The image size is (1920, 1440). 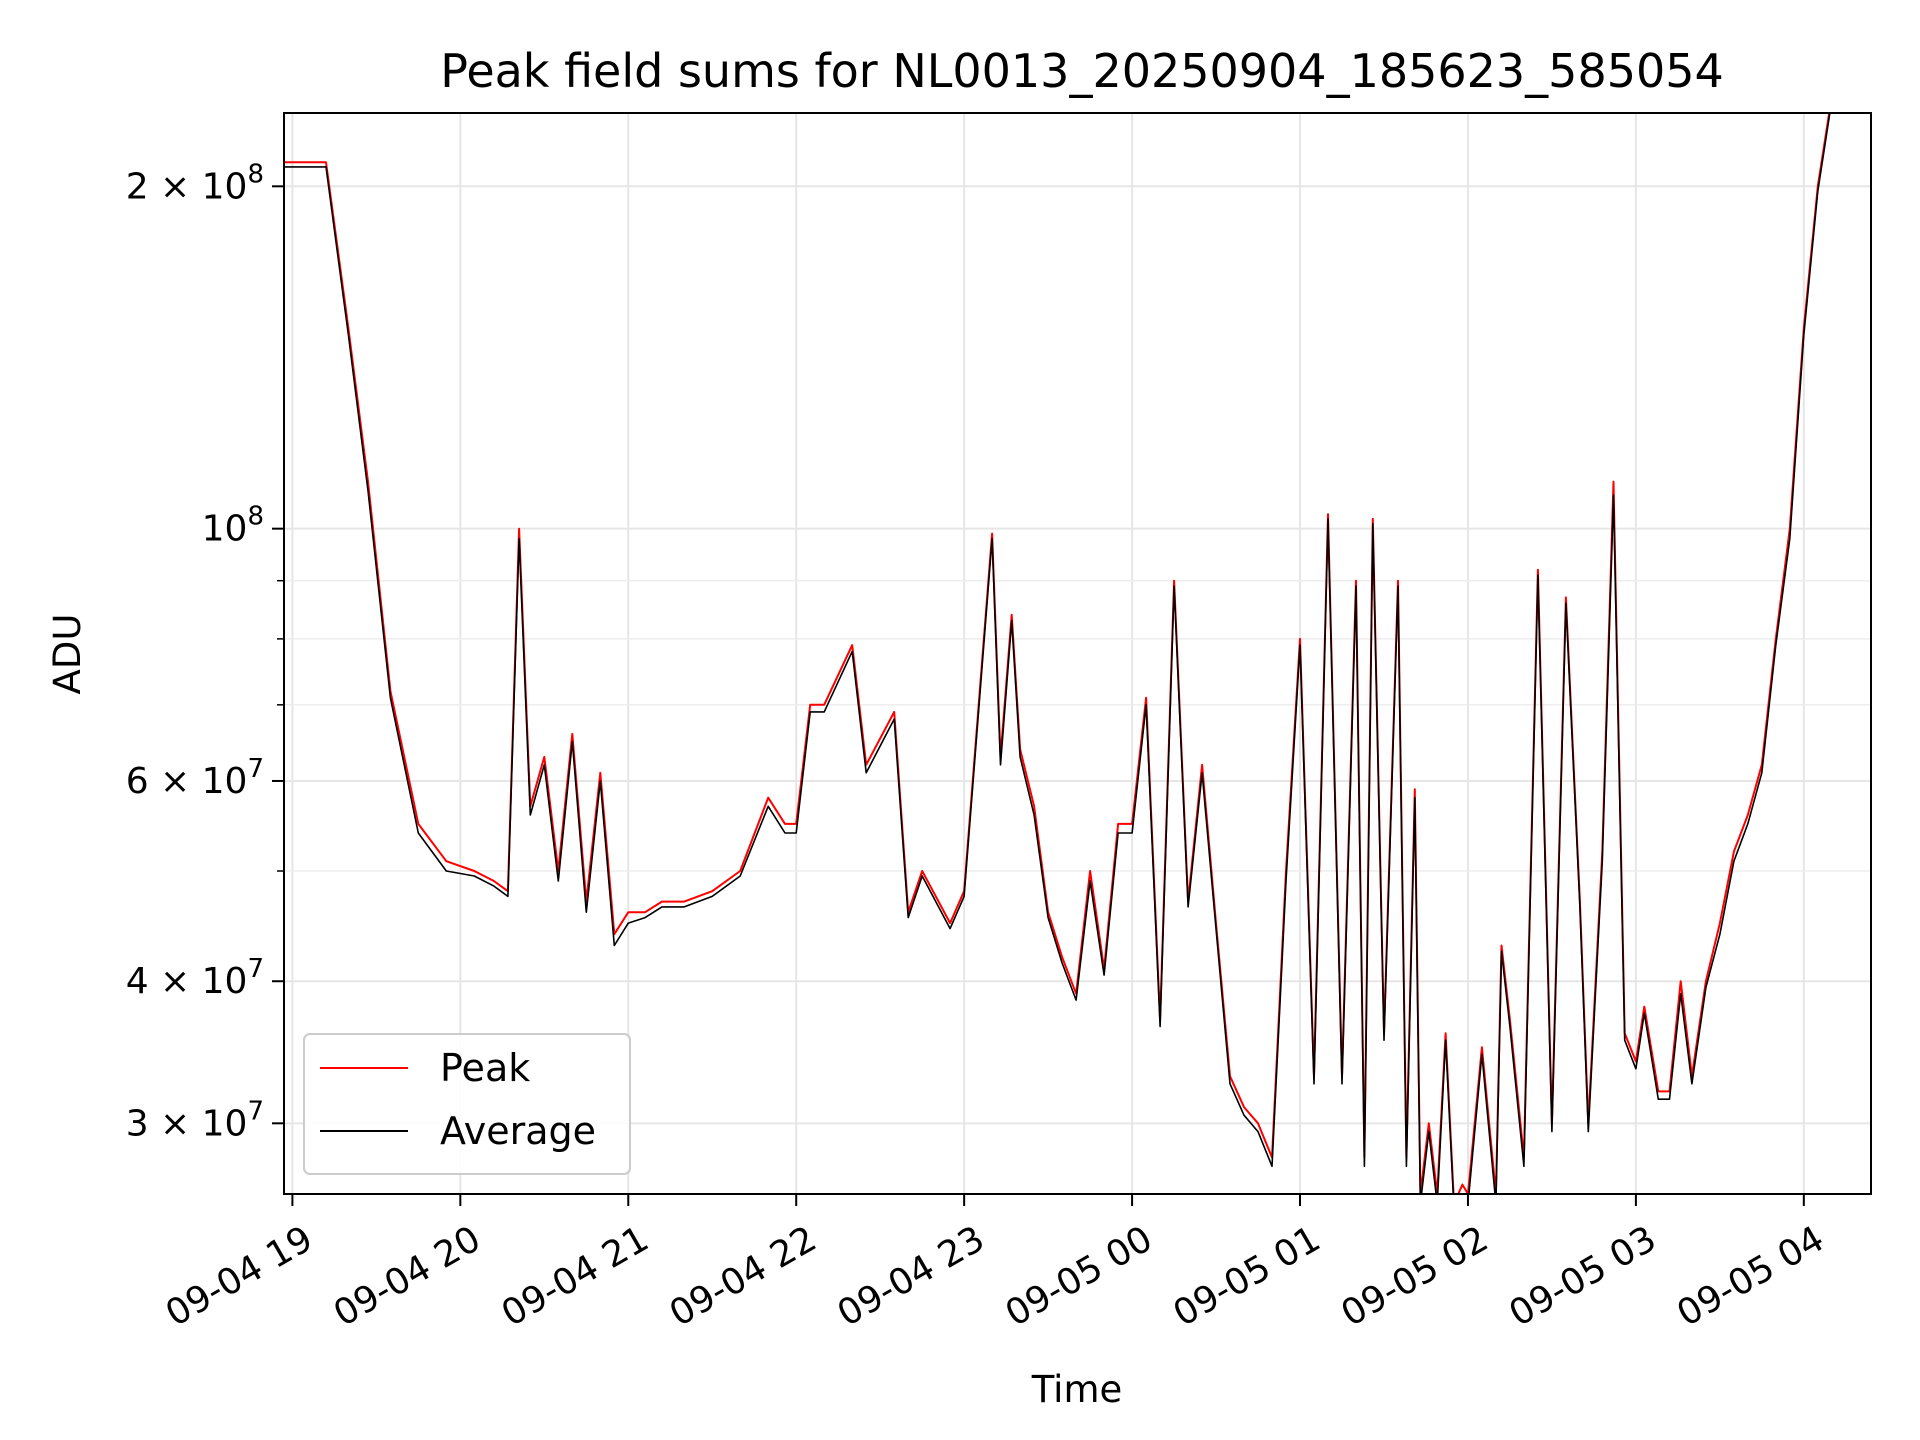 What do you see at coordinates (67, 654) in the screenshot?
I see `y-axis-label: ADU` at bounding box center [67, 654].